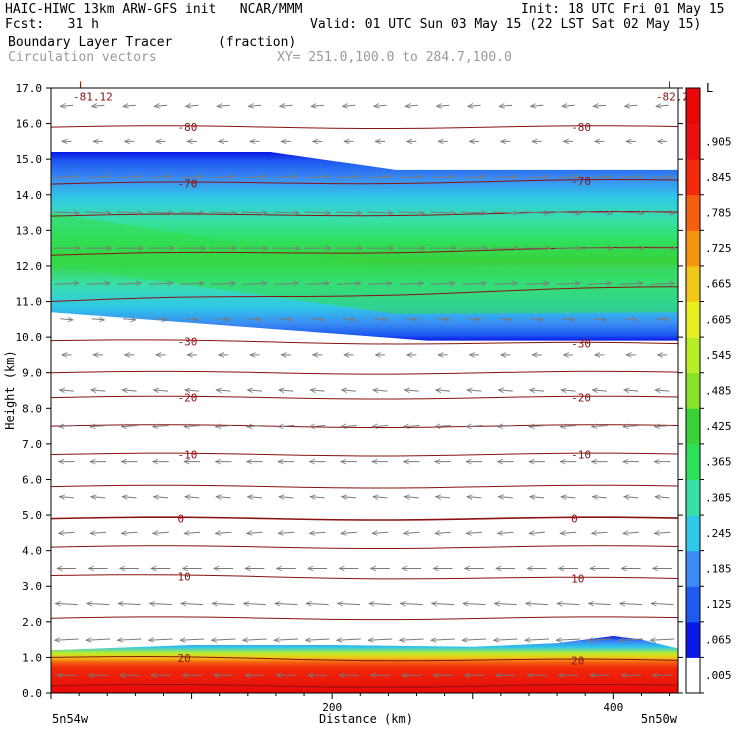  Describe the element at coordinates (718, 533) in the screenshot. I see `colorbar-label: .245` at that location.